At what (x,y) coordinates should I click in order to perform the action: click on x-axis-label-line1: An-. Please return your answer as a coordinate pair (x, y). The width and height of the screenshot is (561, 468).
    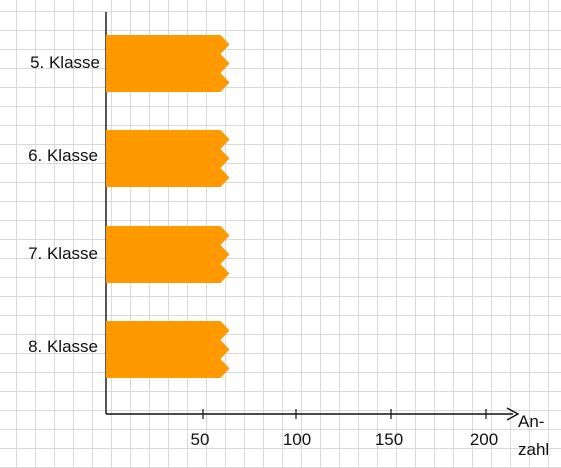
    Looking at the image, I should click on (531, 421).